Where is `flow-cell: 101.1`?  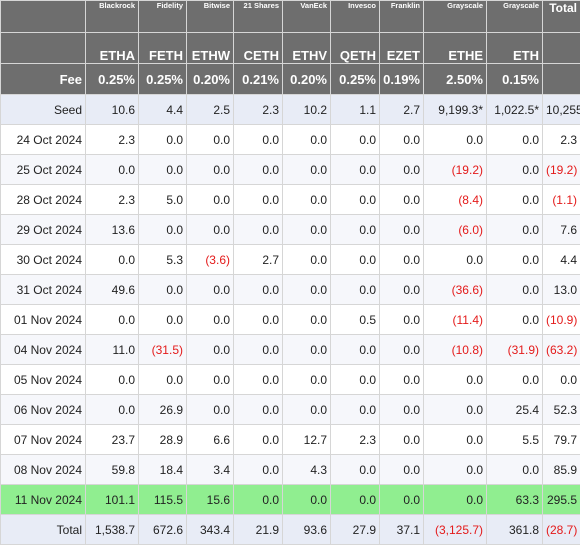
flow-cell: 101.1 is located at coordinates (112, 499).